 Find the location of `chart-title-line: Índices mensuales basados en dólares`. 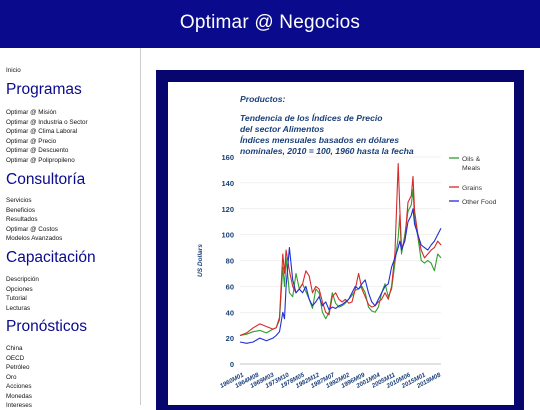

chart-title-line: Índices mensuales basados en dólares is located at coordinates (320, 140).